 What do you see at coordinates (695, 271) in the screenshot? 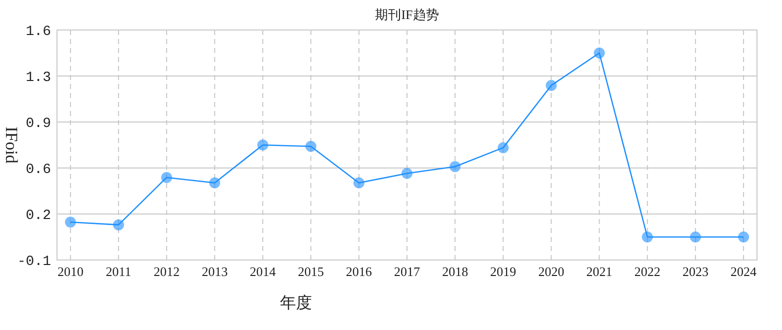
I see `x-tick-label: 2023` at bounding box center [695, 271].